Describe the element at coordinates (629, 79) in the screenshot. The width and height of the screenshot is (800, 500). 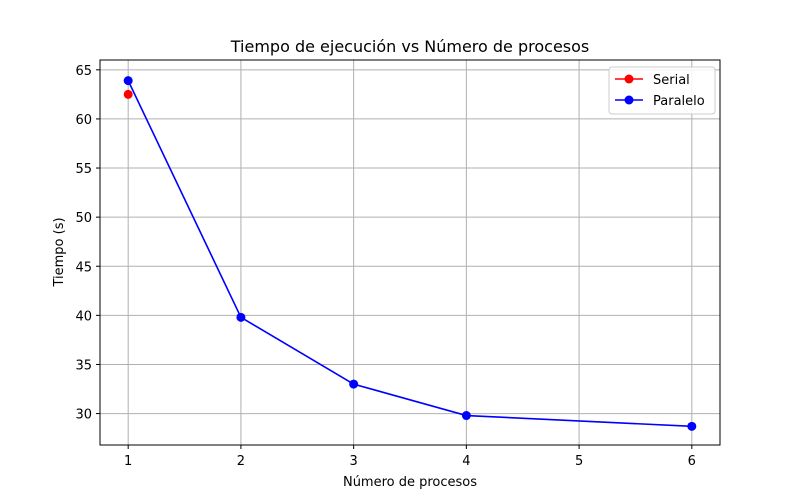
I see `legend-marker-serial` at that location.